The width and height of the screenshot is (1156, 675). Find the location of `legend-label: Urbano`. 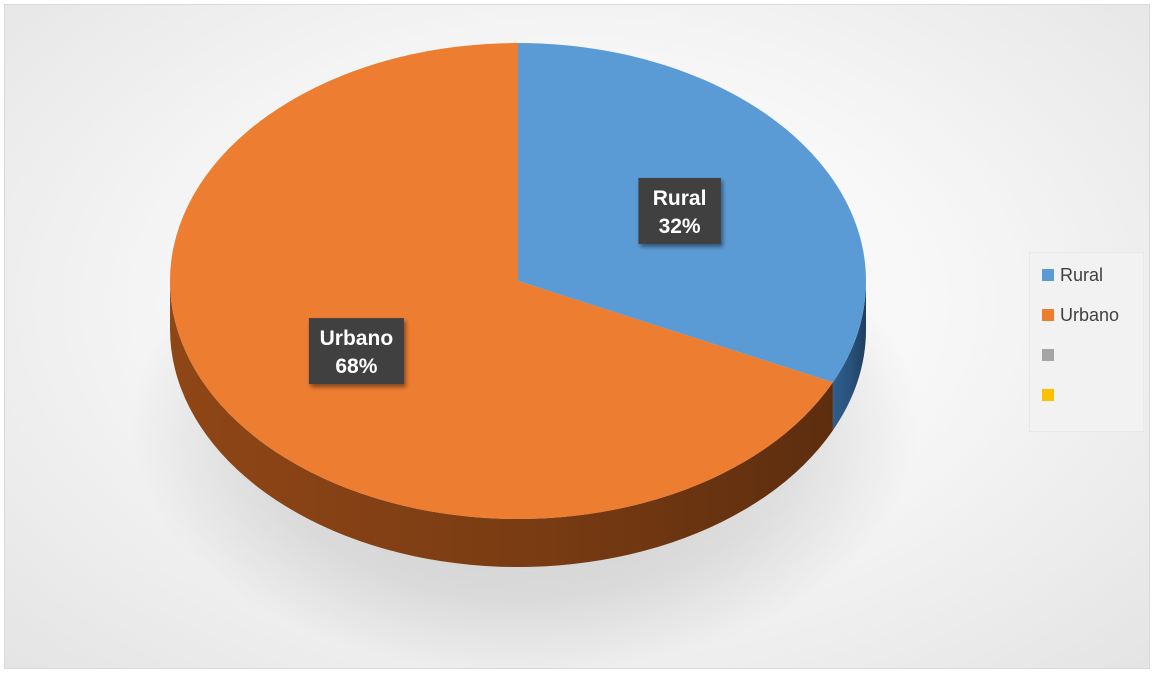

legend-label: Urbano is located at coordinates (1090, 314).